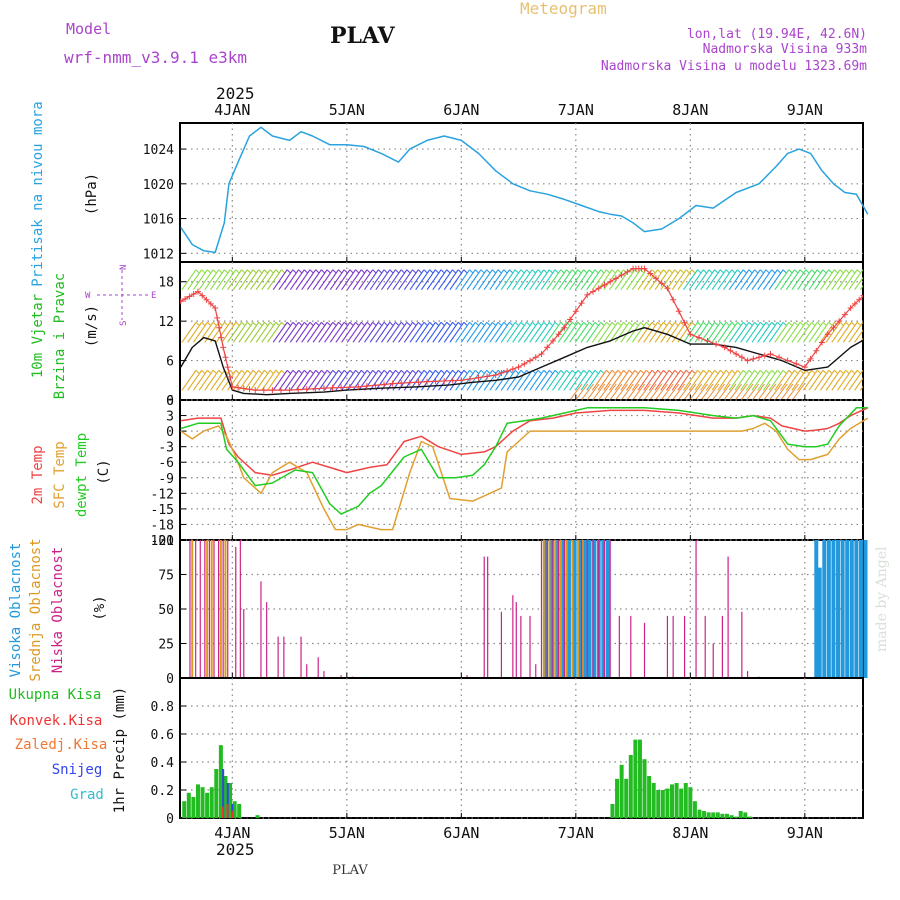  Describe the element at coordinates (158, 150) in the screenshot. I see `y-tick-label: 1024` at that location.